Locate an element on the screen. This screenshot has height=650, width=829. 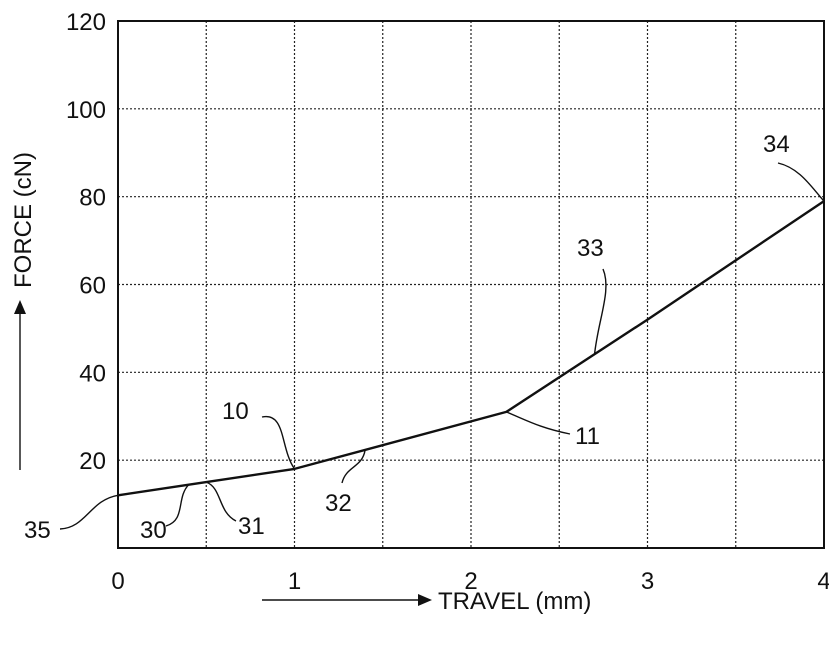
x-tick-label: 3 is located at coordinates (647, 581).